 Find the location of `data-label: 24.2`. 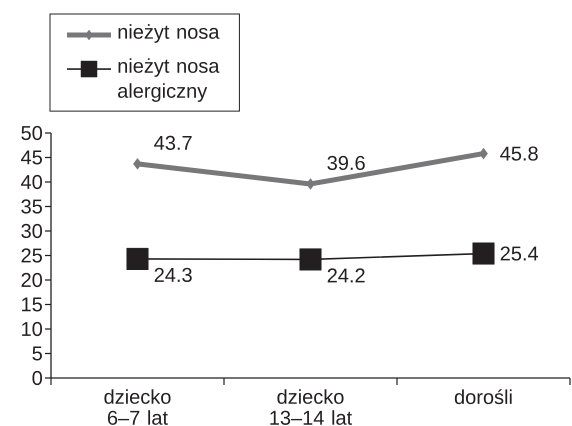

data-label: 24.2 is located at coordinates (346, 275).